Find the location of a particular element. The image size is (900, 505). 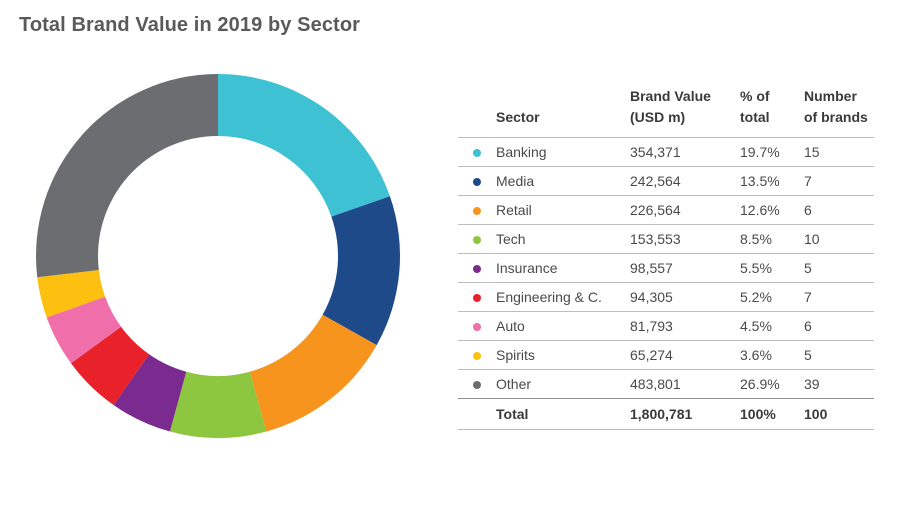

table-row-auto: Auto 81,793 4.5% 6 is located at coordinates (666, 326).